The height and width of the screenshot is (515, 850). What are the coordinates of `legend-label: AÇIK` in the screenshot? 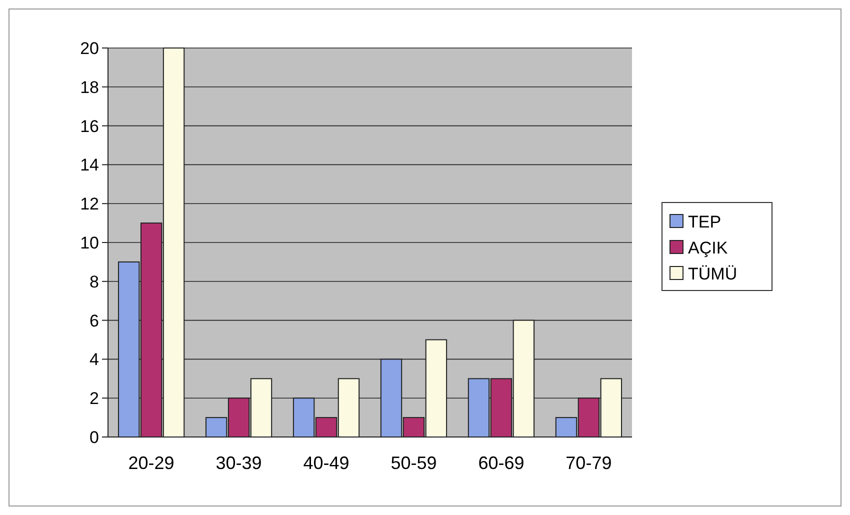 It's located at (708, 248).